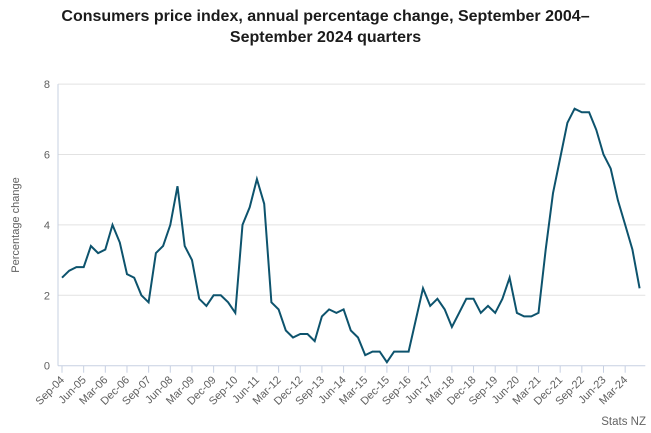  What do you see at coordinates (47, 367) in the screenshot?
I see `y-tick-label: 0` at bounding box center [47, 367].